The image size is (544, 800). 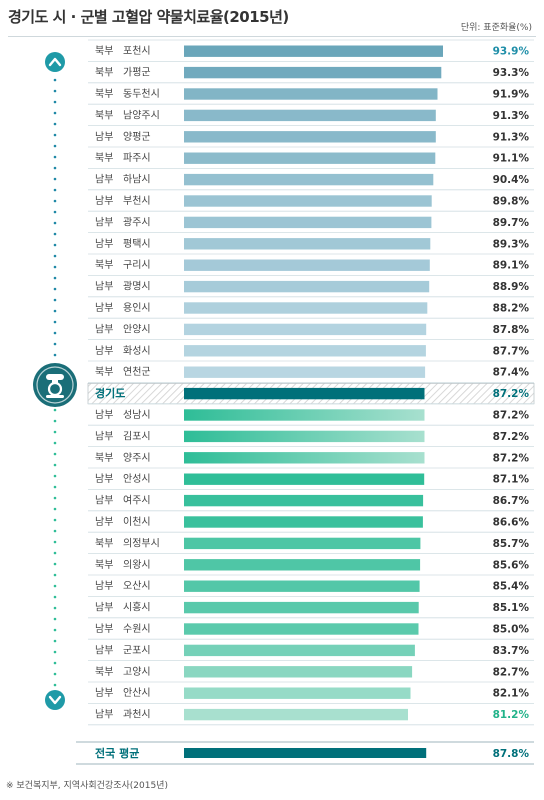 What do you see at coordinates (511, 544) in the screenshot?
I see `value-label: 85.7%` at bounding box center [511, 544].